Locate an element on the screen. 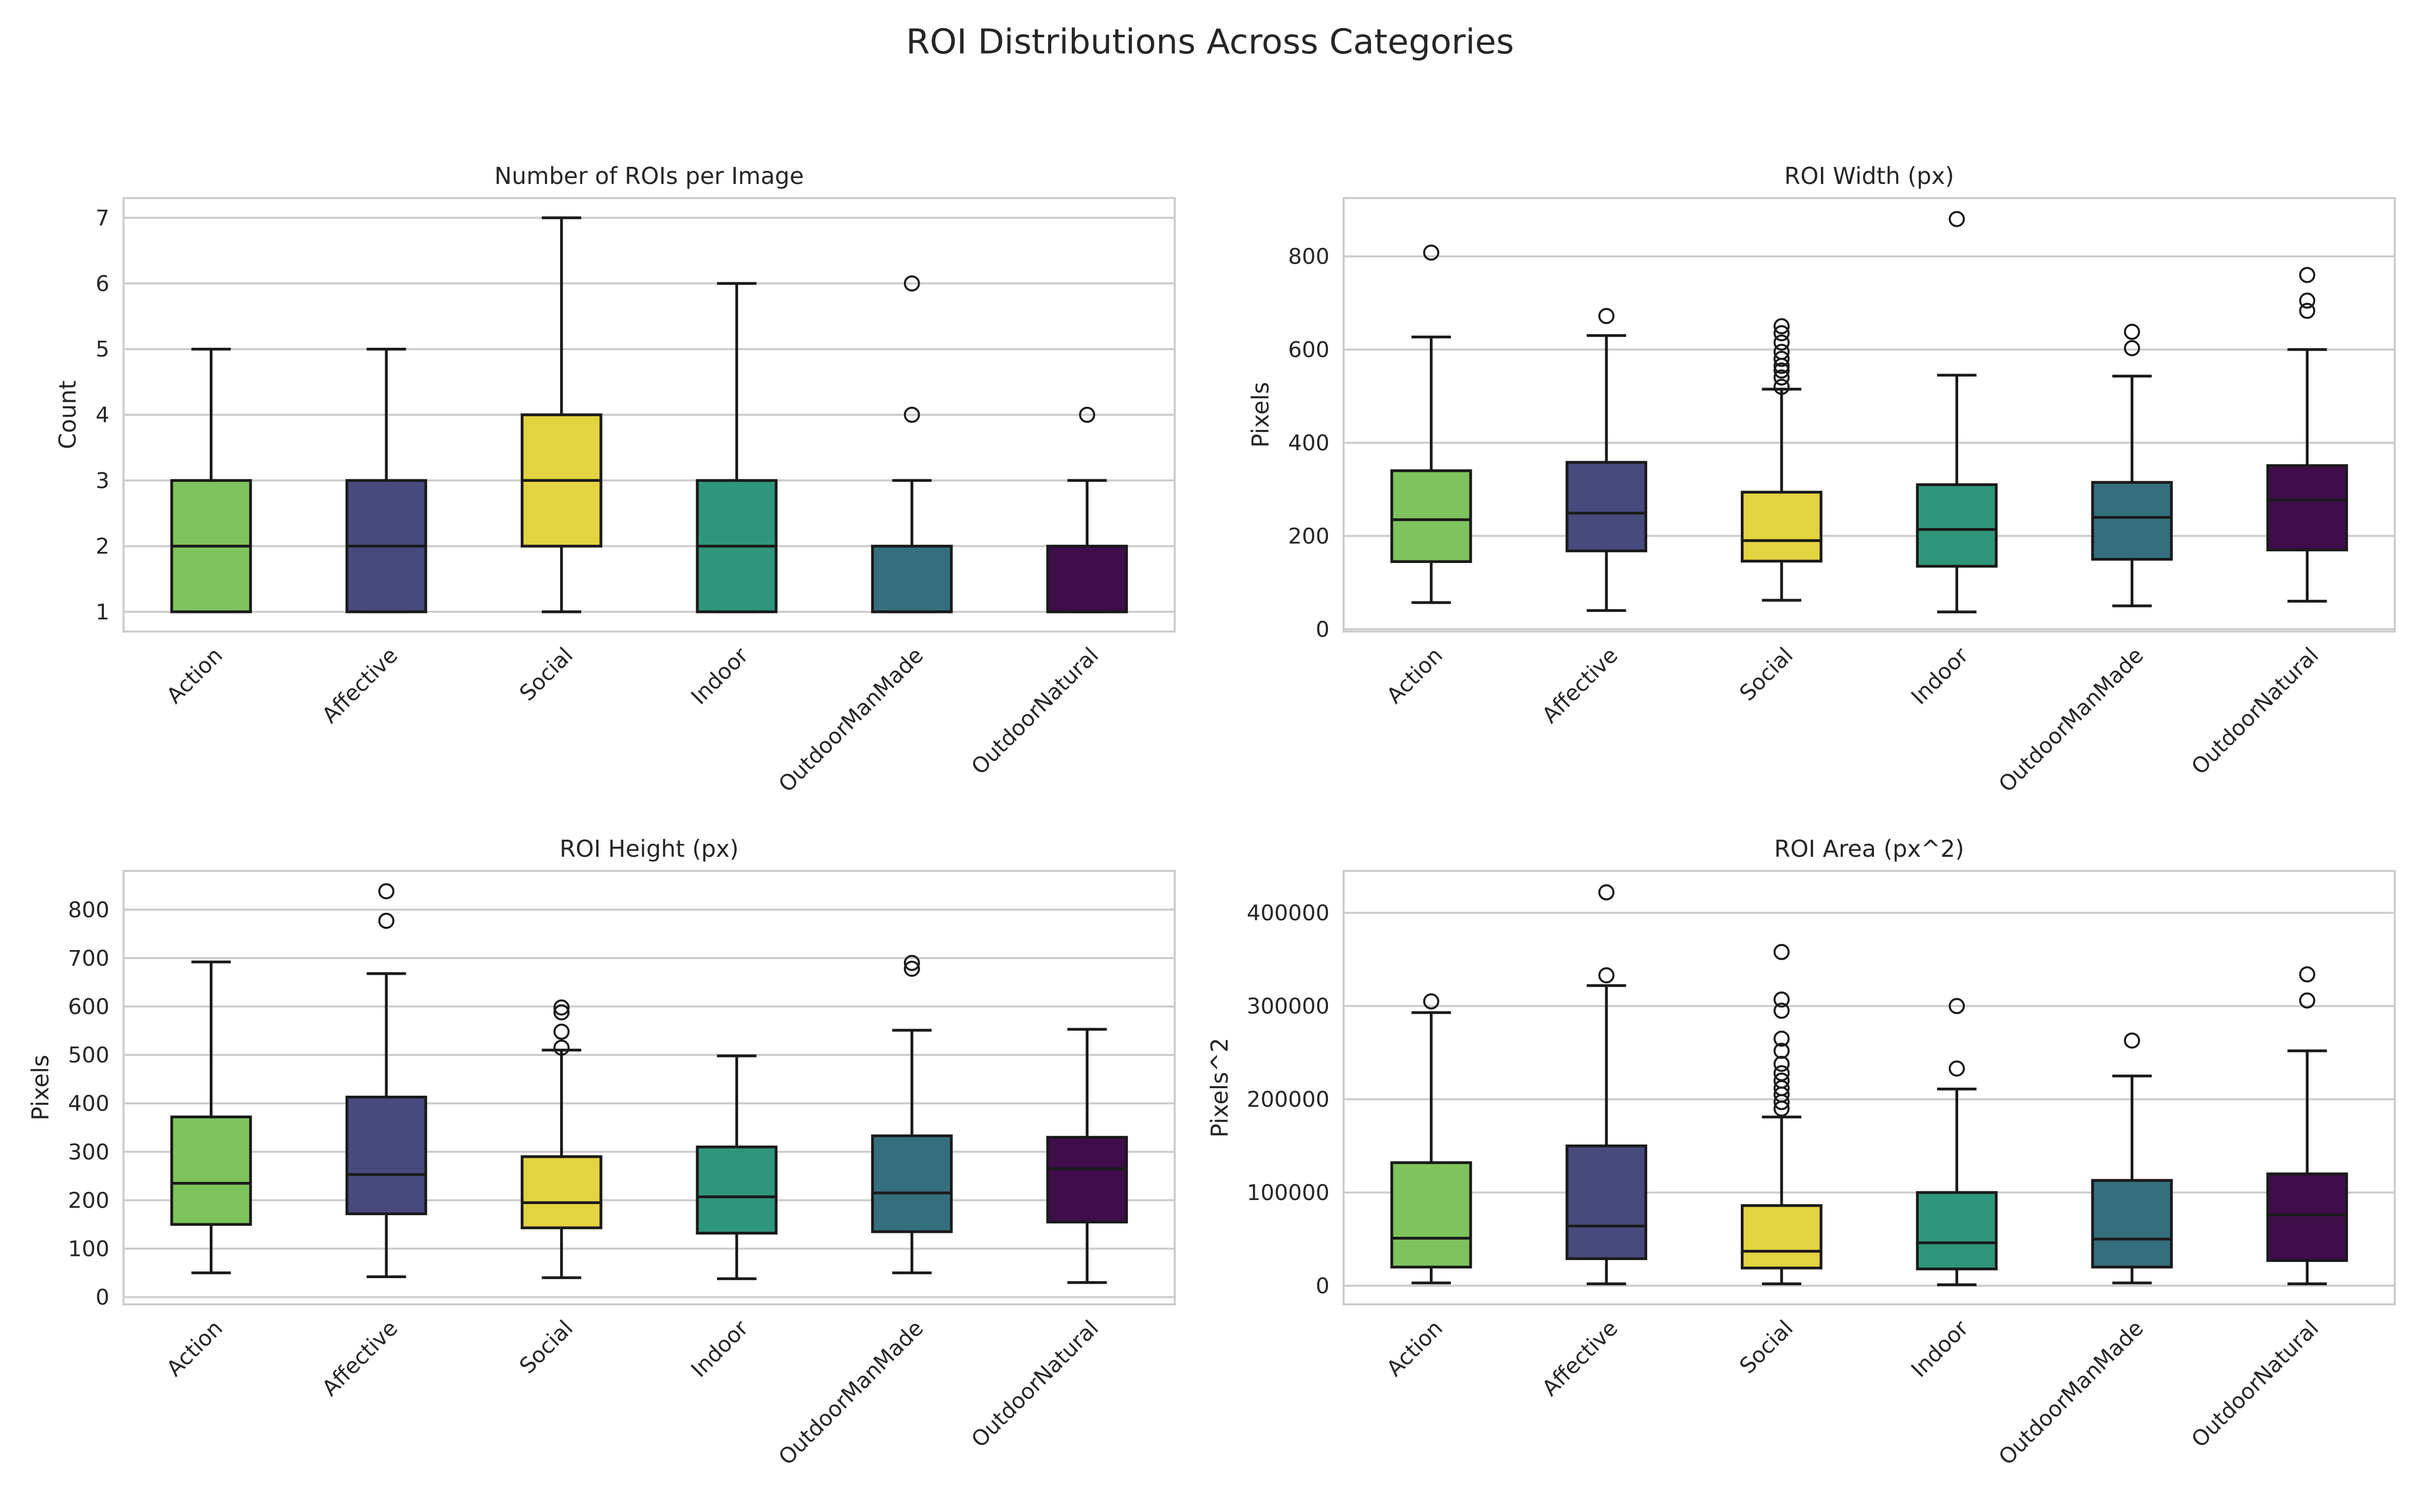 The width and height of the screenshot is (2420, 1512). x-tick-label: Action is located at coordinates (1415, 1348).